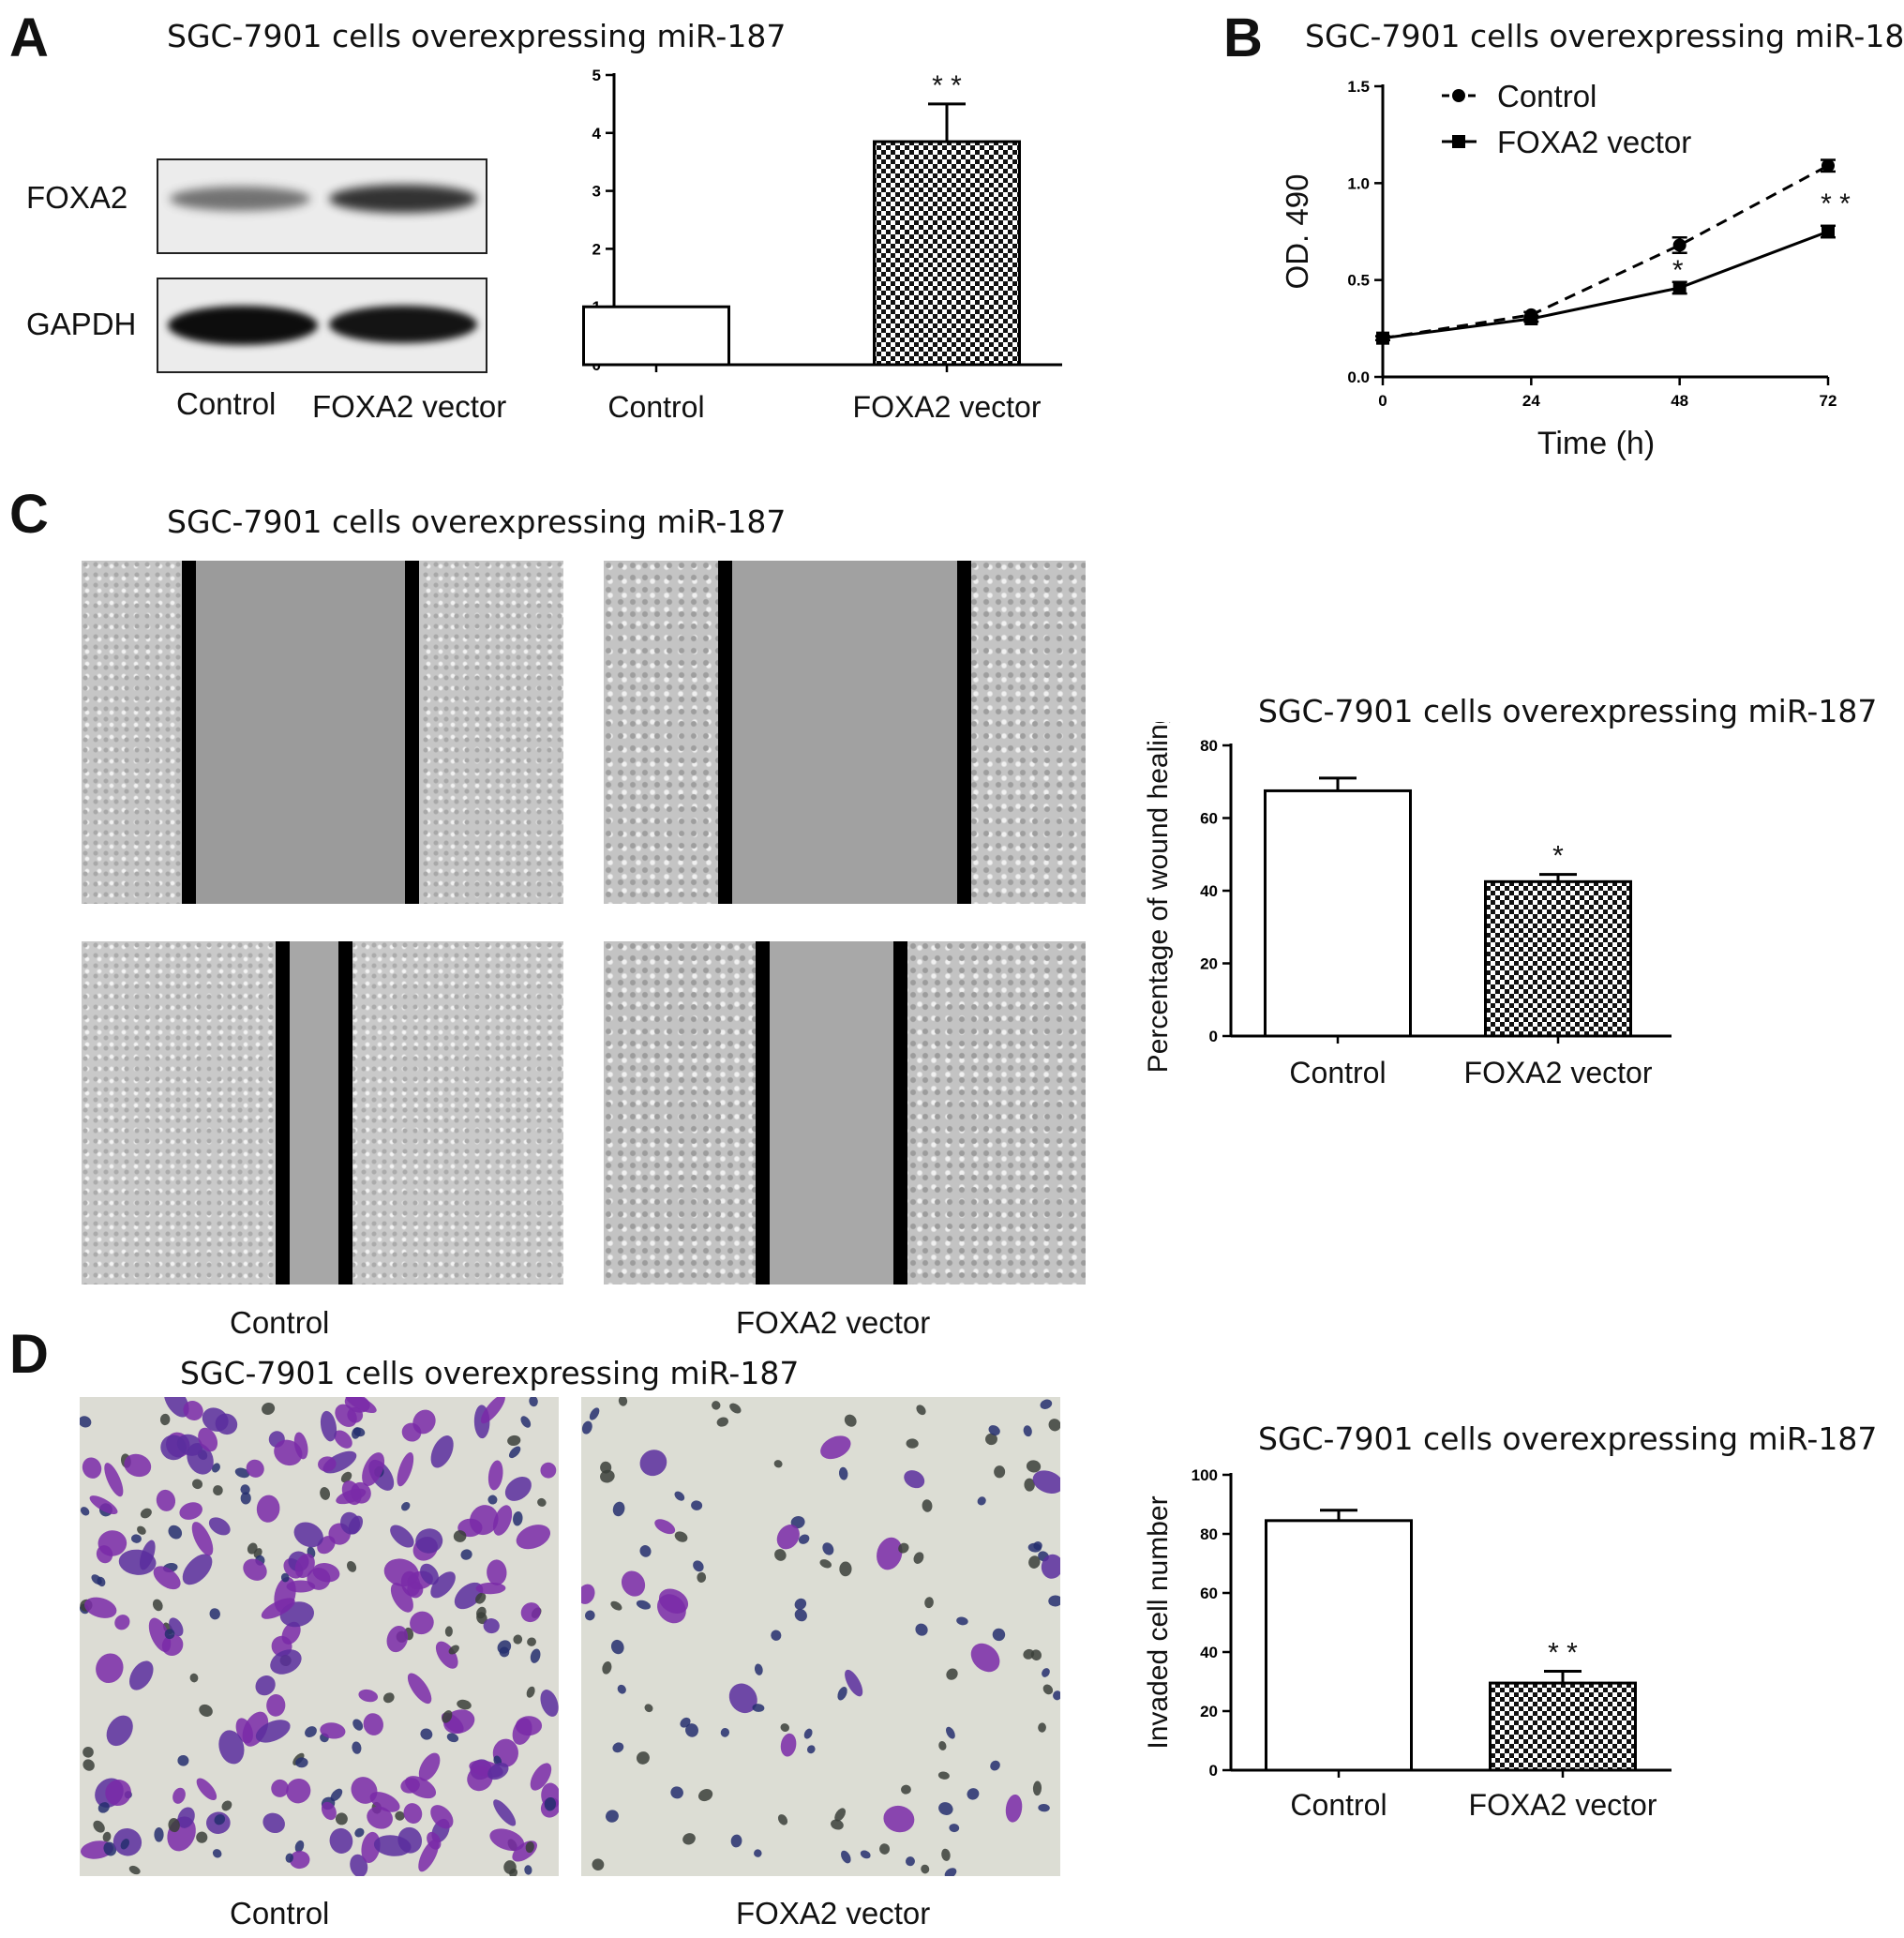  What do you see at coordinates (1382, 401) in the screenshot?
I see `x-tick-label: 0` at bounding box center [1382, 401].